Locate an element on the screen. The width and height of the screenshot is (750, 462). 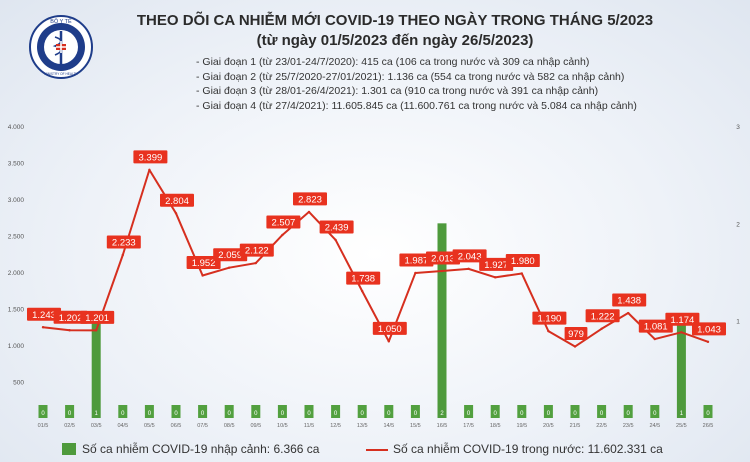
legend-bar-label: Số ca nhiễm COVID-19 nhập cảnh: 6.366 ca is located at coordinates (201, 449).